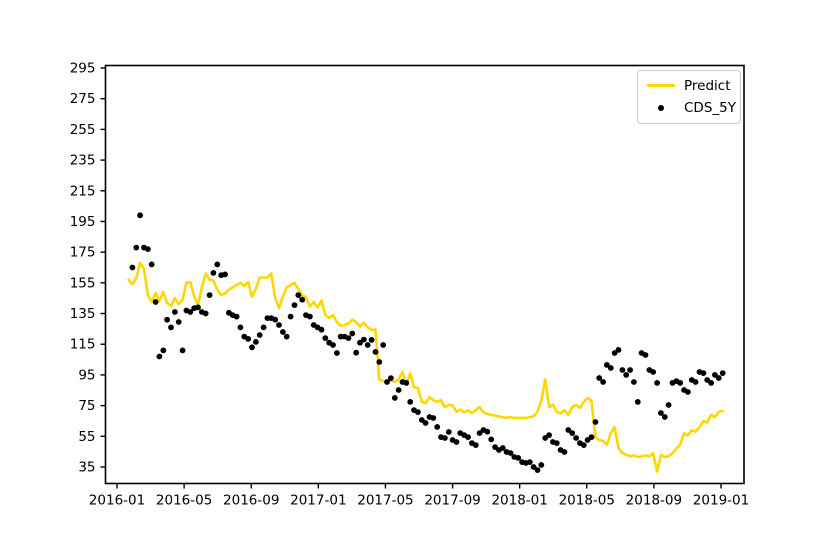 The image size is (830, 554). What do you see at coordinates (83, 314) in the screenshot?
I see `y-tick-label: 135` at bounding box center [83, 314].